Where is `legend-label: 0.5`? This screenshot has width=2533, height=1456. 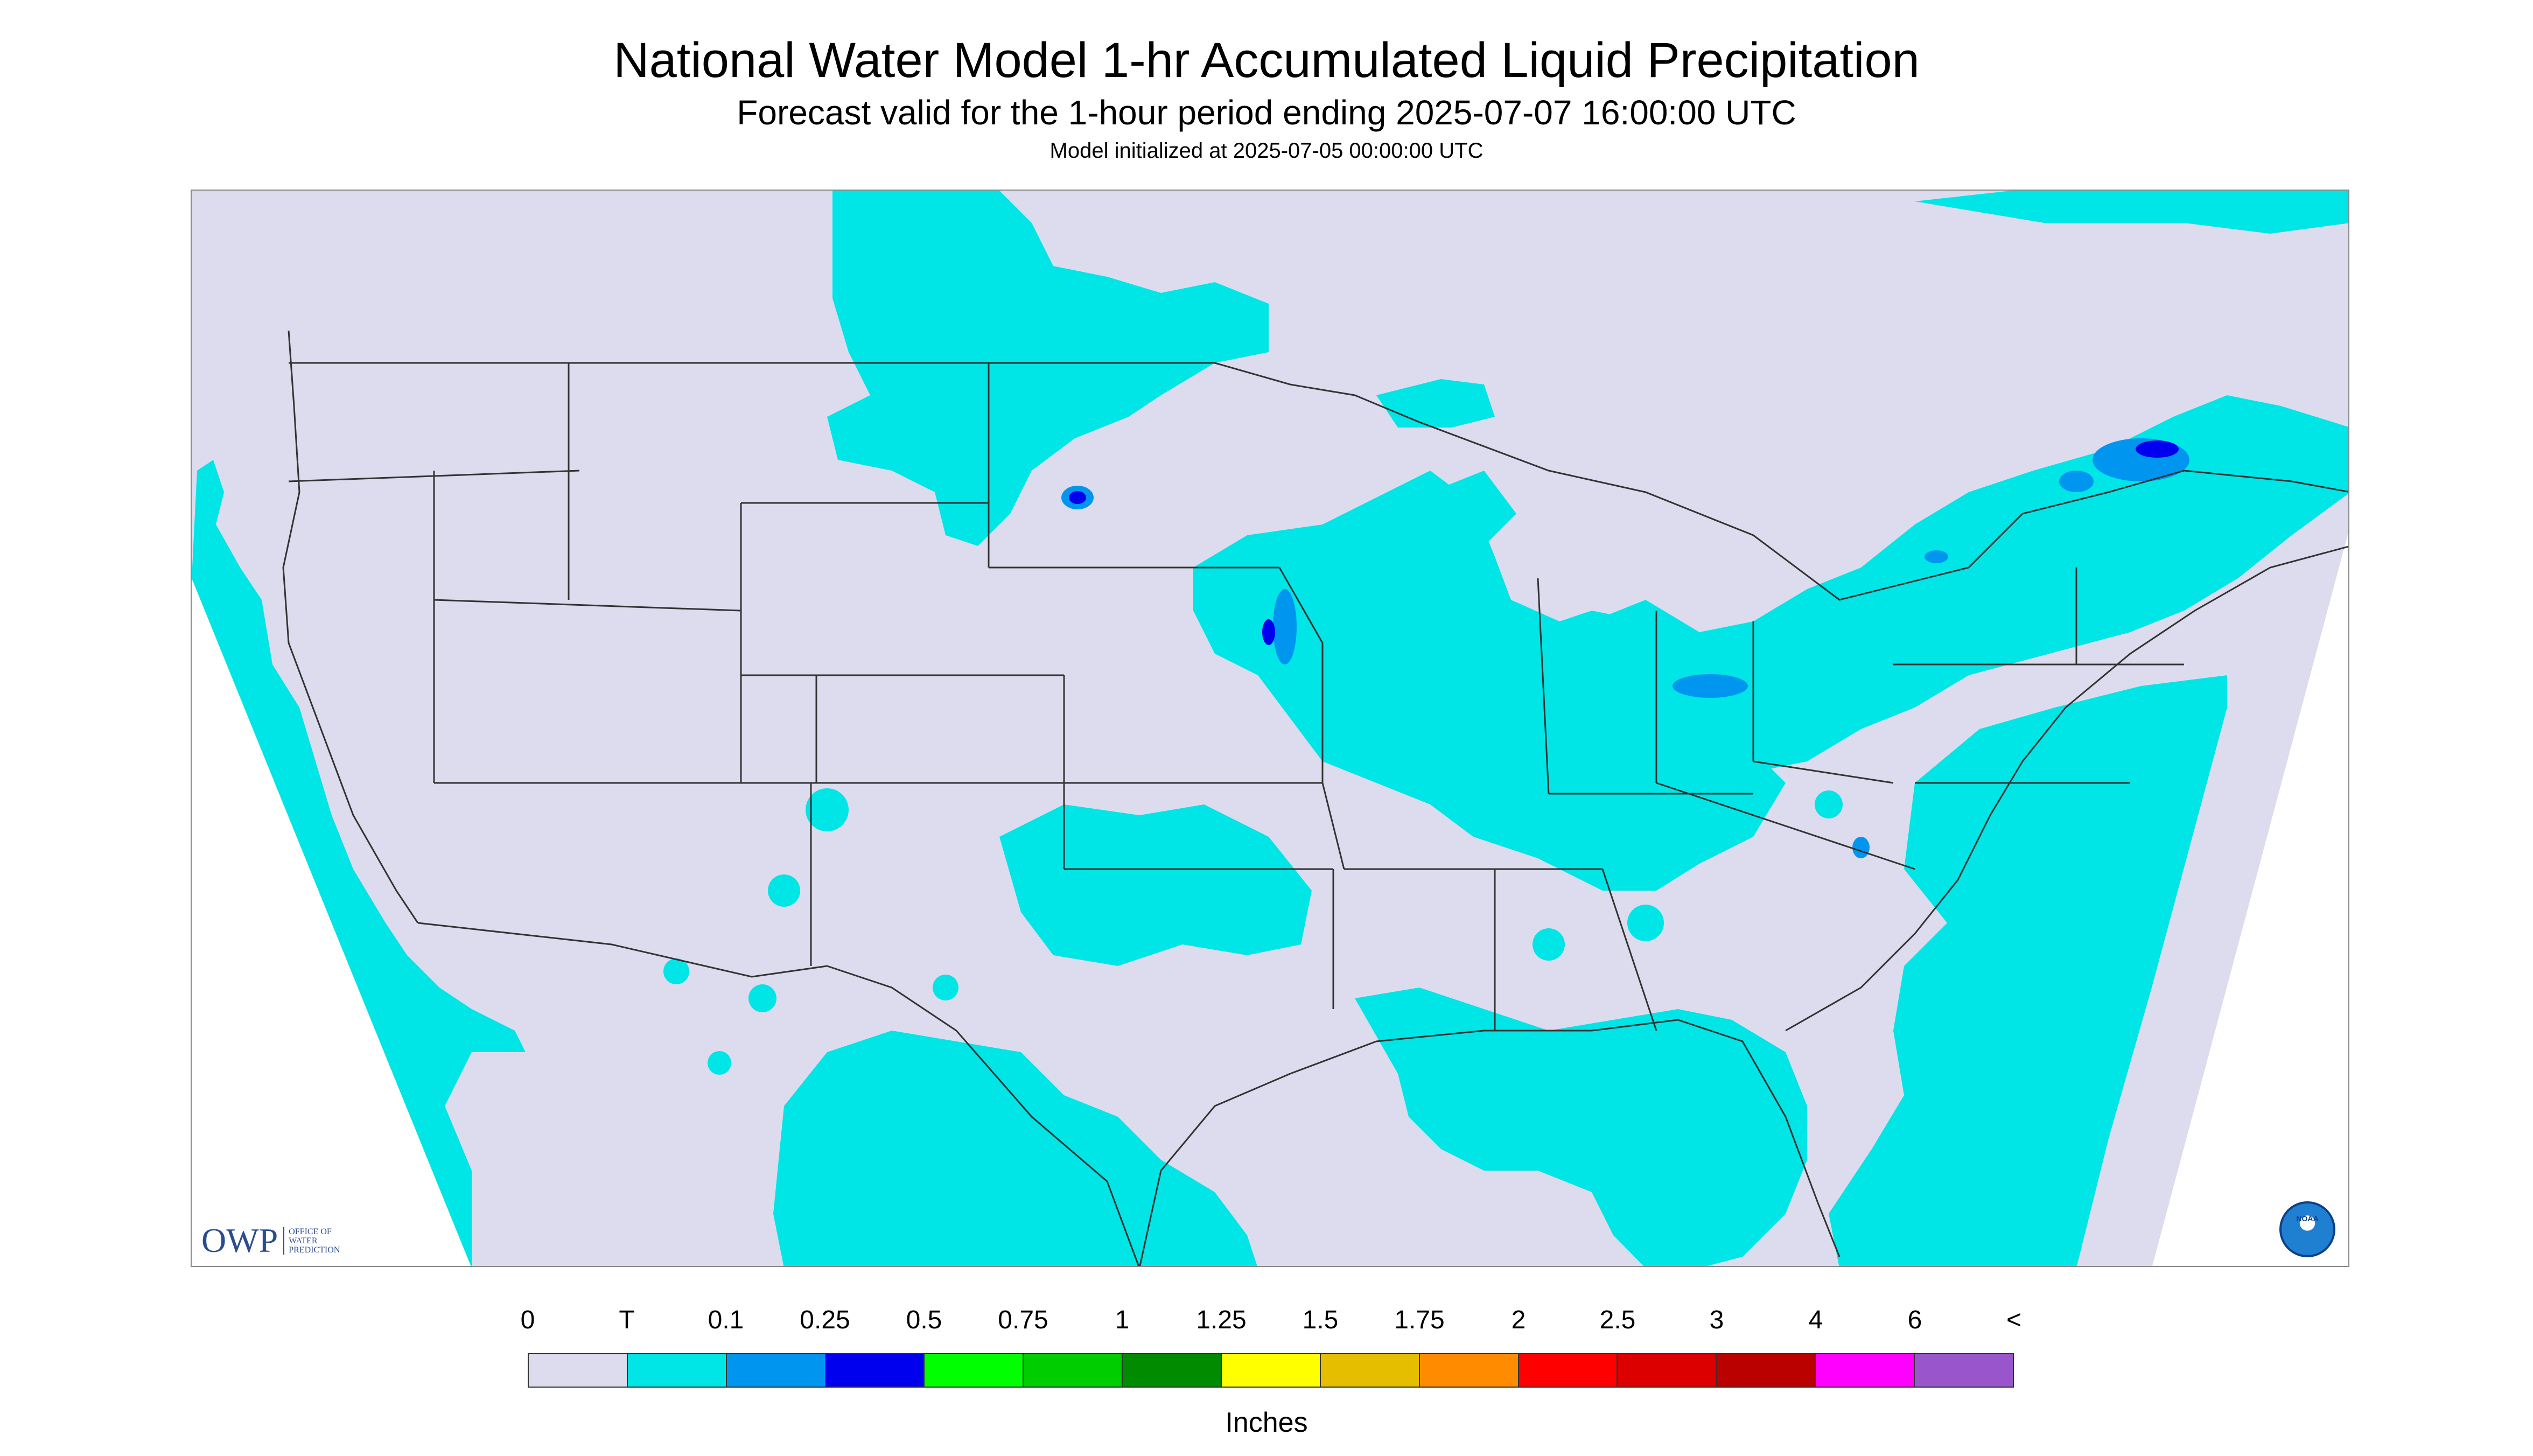 legend-label: 0.5 is located at coordinates (924, 1320).